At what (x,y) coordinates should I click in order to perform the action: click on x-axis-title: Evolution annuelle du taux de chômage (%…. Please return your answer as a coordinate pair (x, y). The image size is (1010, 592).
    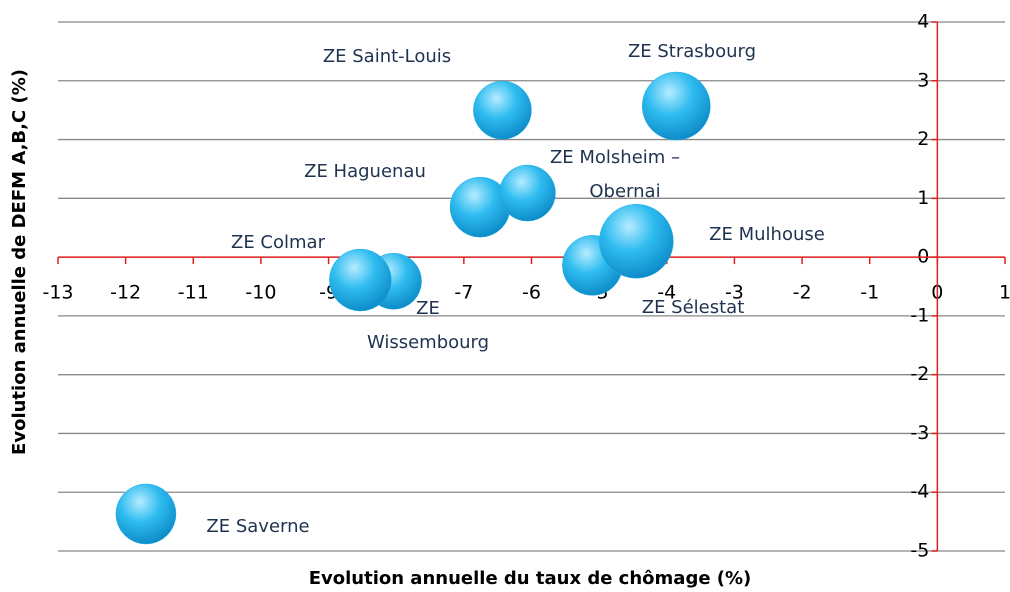
    Looking at the image, I should click on (530, 578).